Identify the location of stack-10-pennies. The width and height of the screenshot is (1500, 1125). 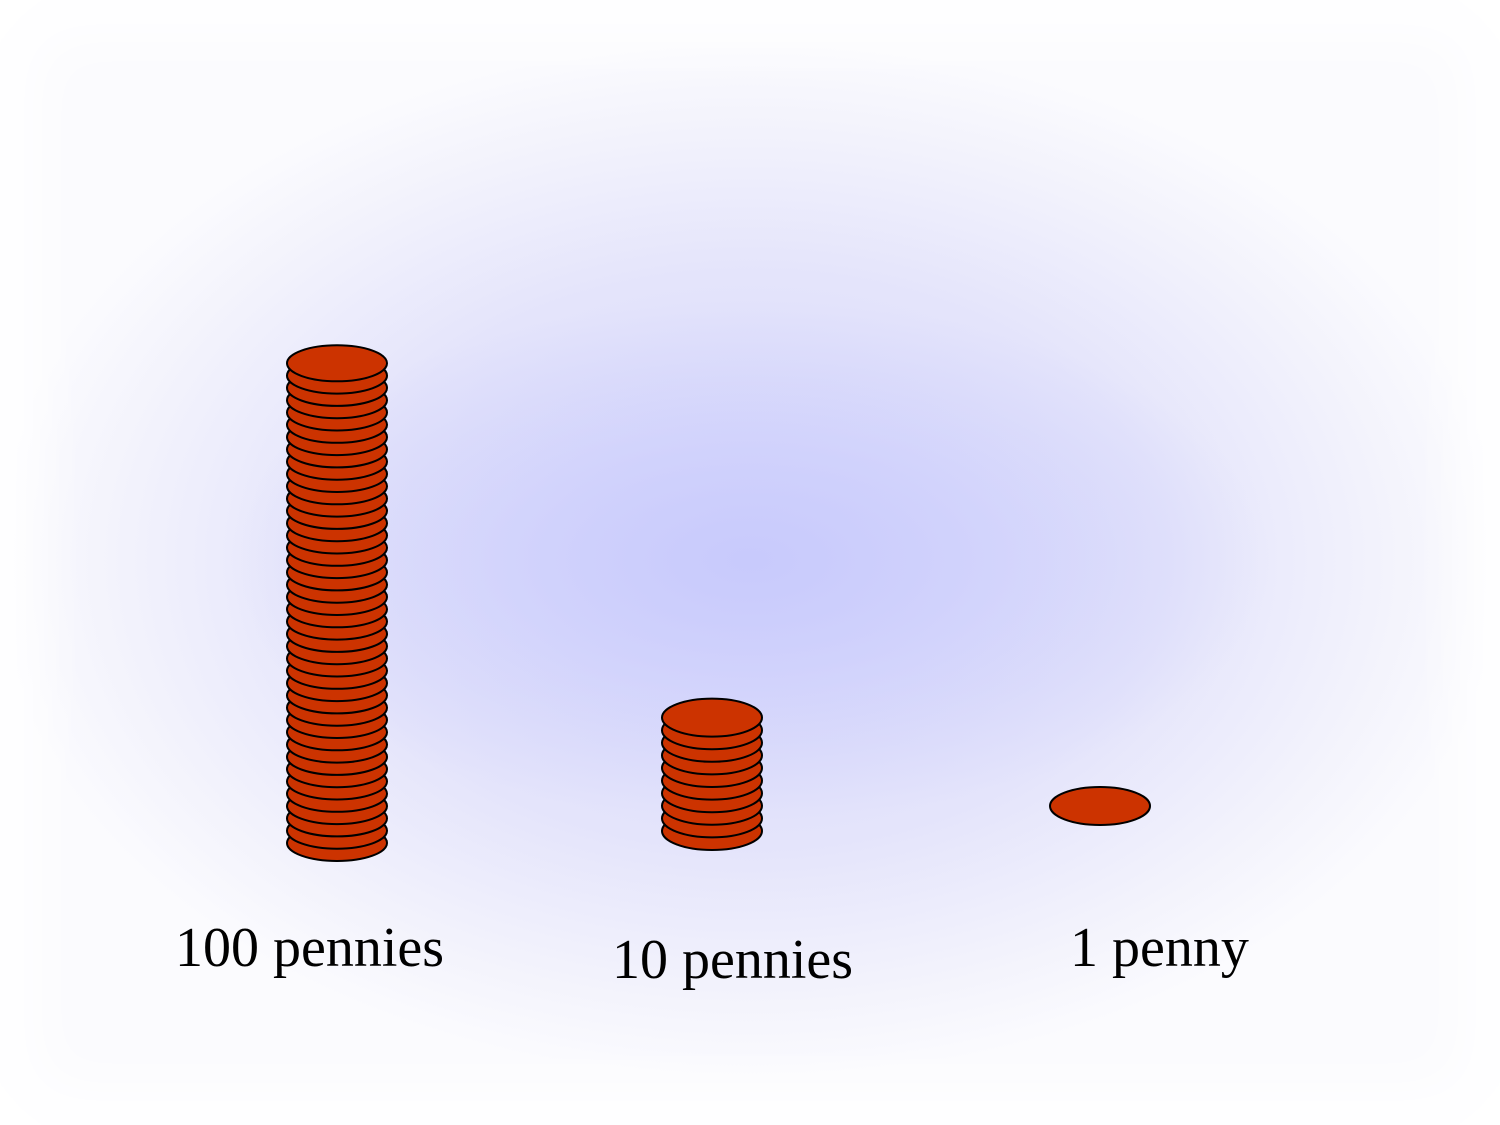
(712, 774).